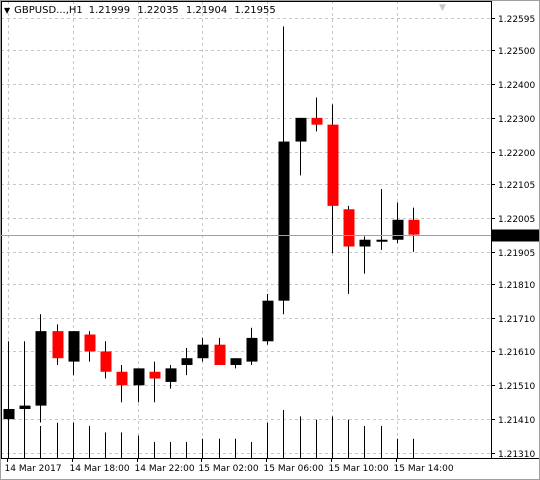 This screenshot has width=540, height=480. Describe the element at coordinates (516, 154) in the screenshot. I see `price-axis-label: 1.22200` at that location.